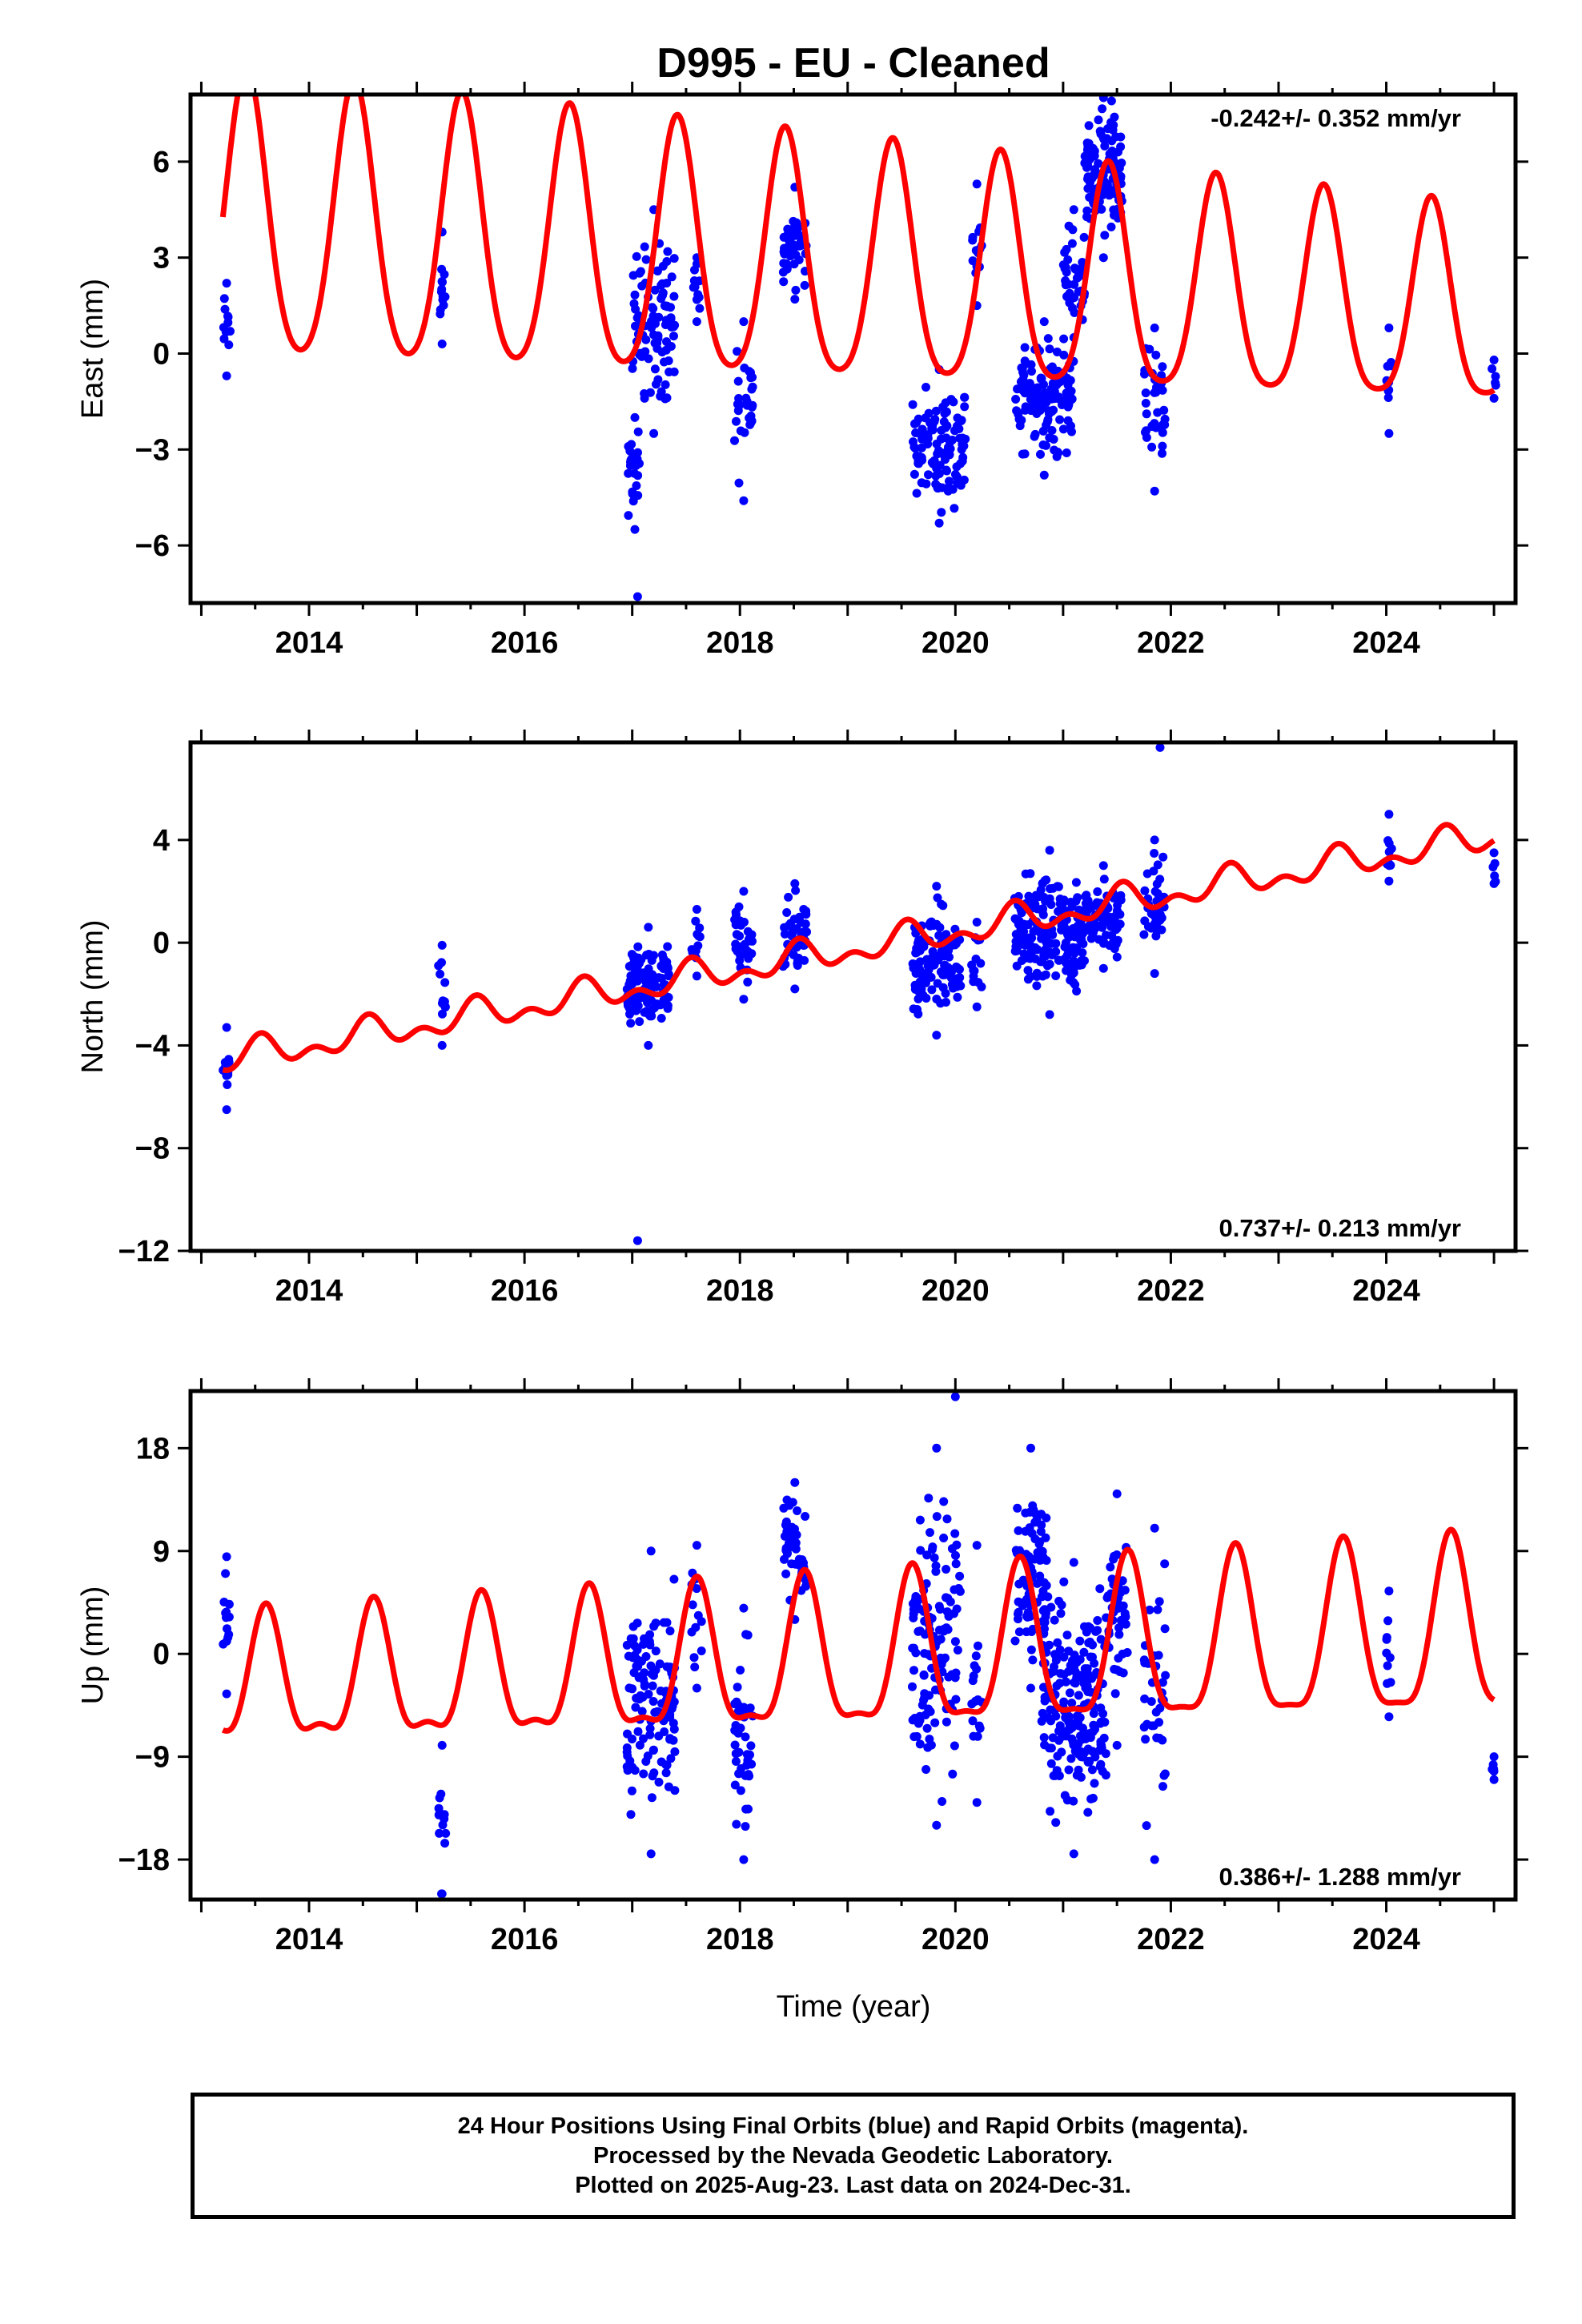 The image size is (1582, 2324). What do you see at coordinates (858, 1630) in the screenshot?
I see `model-fit-line` at bounding box center [858, 1630].